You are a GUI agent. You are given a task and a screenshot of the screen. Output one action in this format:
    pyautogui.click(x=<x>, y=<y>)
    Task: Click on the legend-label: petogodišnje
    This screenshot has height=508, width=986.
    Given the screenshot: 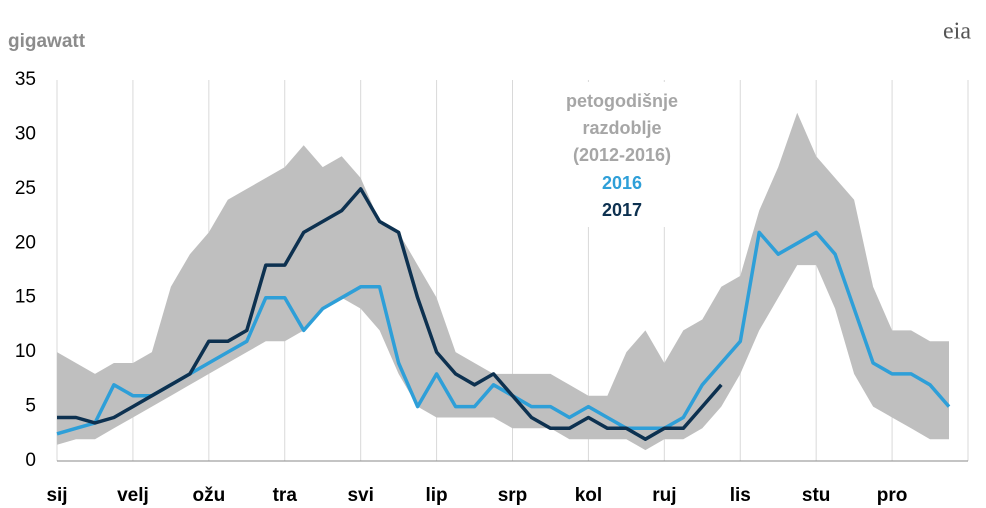 What is the action you would take?
    pyautogui.click(x=622, y=101)
    